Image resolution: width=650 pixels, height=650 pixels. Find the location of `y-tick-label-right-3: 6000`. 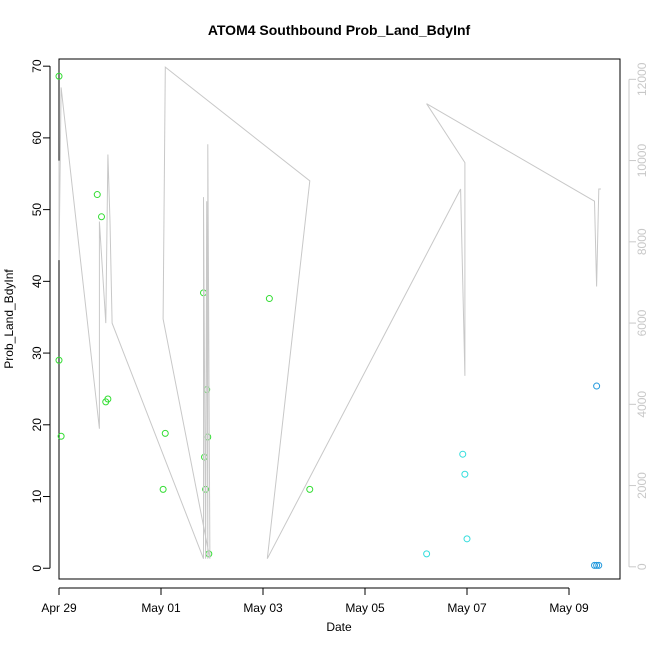

y-tick-label-right-3: 6000 is located at coordinates (642, 322).